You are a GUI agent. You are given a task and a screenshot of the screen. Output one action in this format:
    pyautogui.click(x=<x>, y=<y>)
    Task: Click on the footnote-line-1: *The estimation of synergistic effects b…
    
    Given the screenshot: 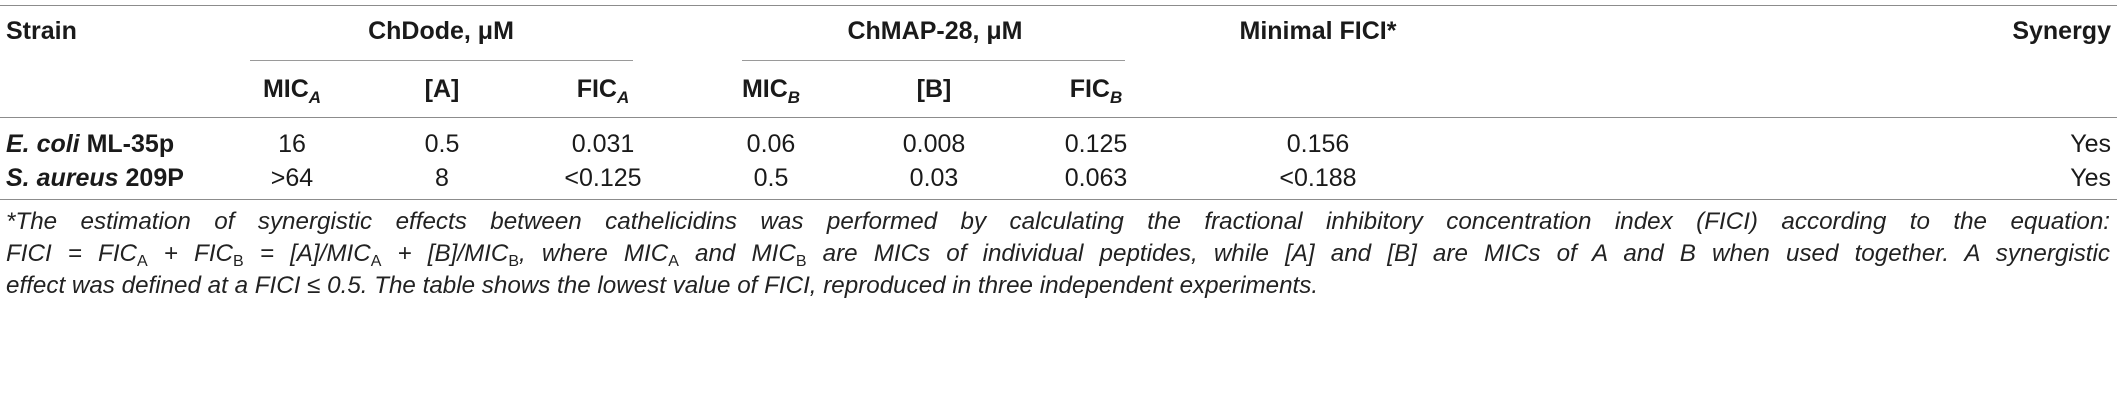 What is the action you would take?
    pyautogui.click(x=1058, y=221)
    